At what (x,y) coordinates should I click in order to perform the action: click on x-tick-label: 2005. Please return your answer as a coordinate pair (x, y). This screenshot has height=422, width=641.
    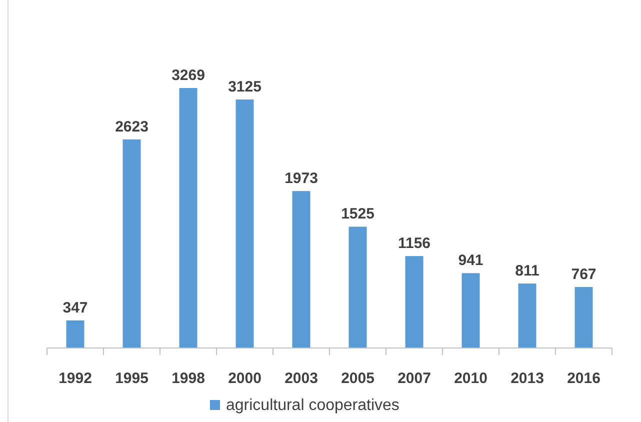
    Looking at the image, I should click on (357, 378).